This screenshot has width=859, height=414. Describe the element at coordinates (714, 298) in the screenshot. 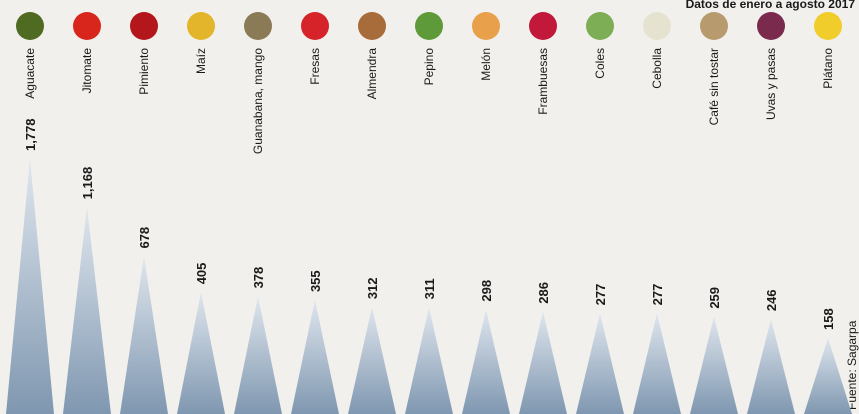

I see `value-label: 259` at that location.